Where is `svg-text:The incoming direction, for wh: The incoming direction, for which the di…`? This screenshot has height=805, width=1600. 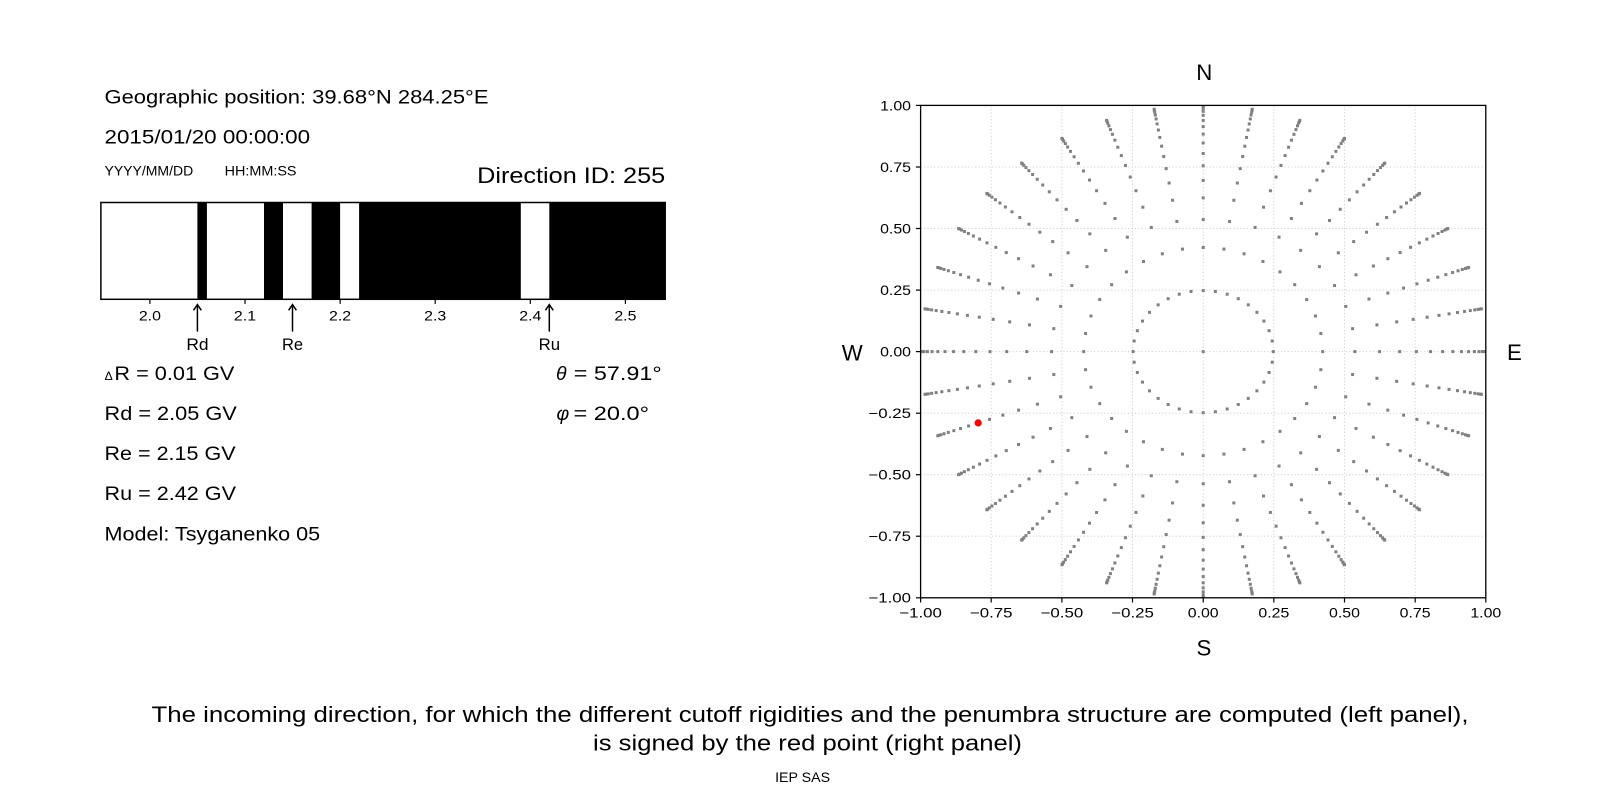 svg-text:The incoming direction, for wh: The incoming direction, for which the di… is located at coordinates (810, 714).